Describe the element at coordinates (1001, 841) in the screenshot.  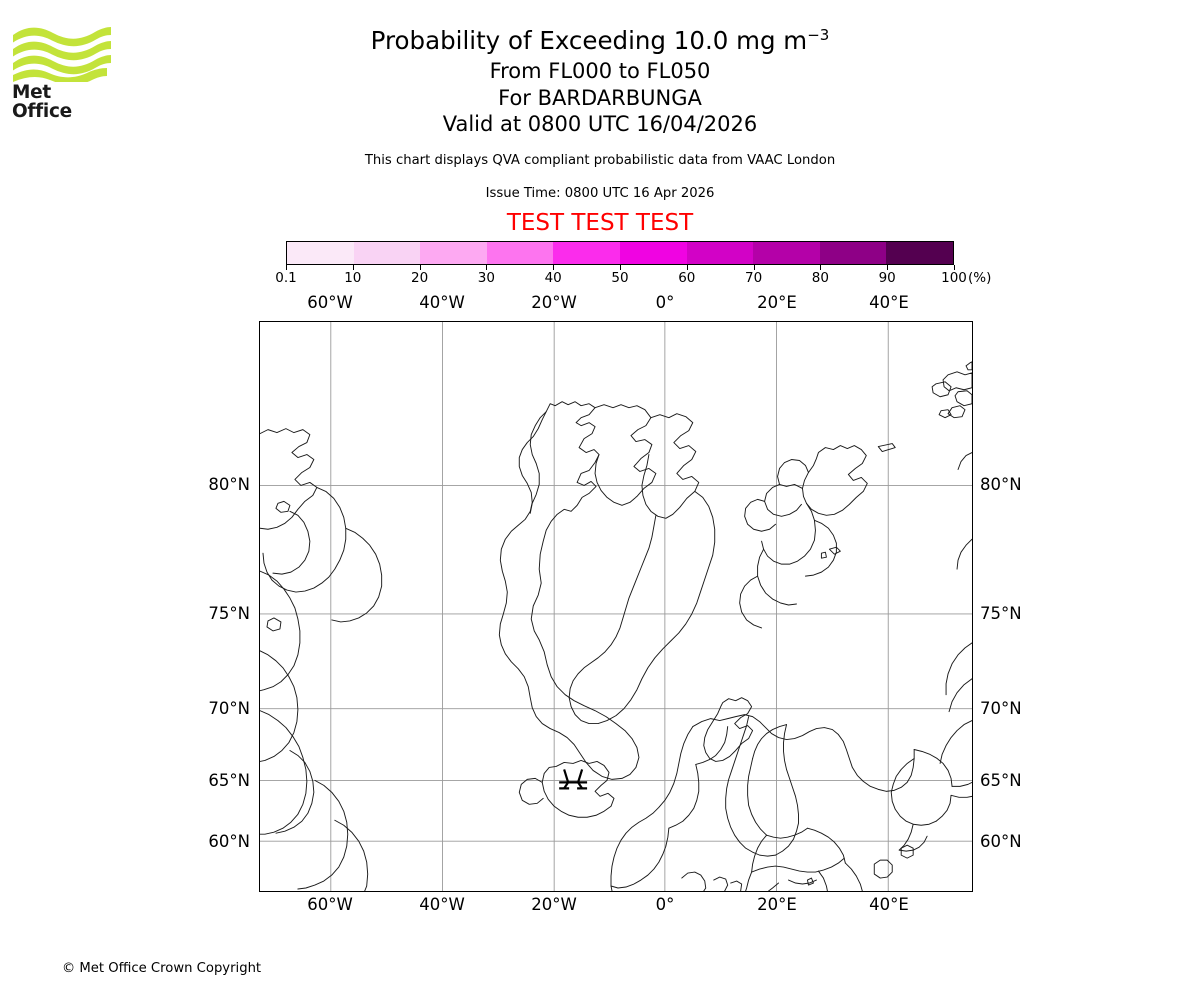
I see `lat-tick-label-right-60: 60°N` at that location.